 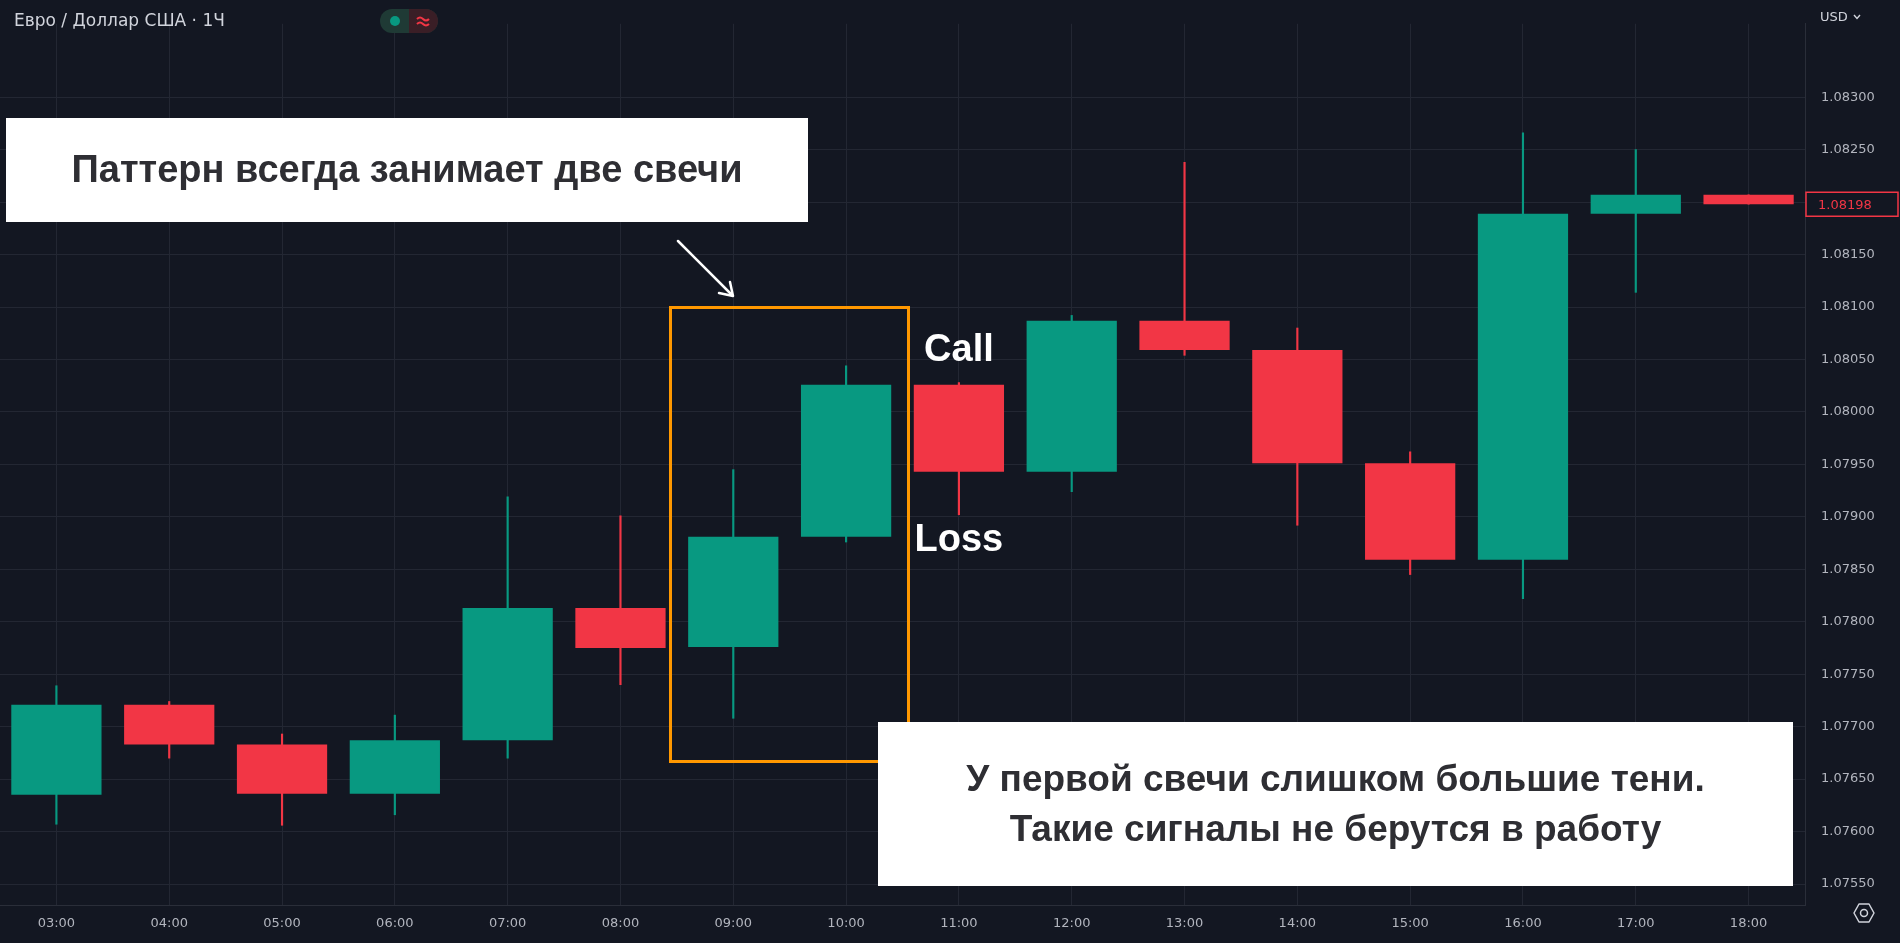 What do you see at coordinates (1848, 830) in the screenshot?
I see `y-tick-label: 1.07600` at bounding box center [1848, 830].